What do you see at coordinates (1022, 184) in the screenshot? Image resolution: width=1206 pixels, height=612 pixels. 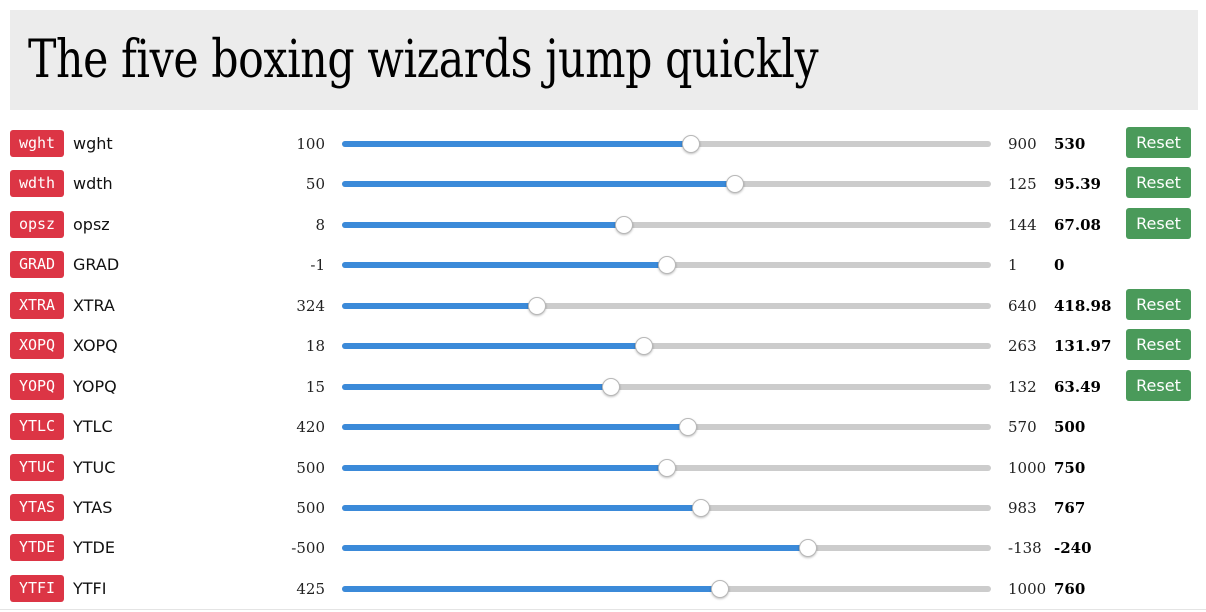 I see `axis-max-value: 125` at bounding box center [1022, 184].